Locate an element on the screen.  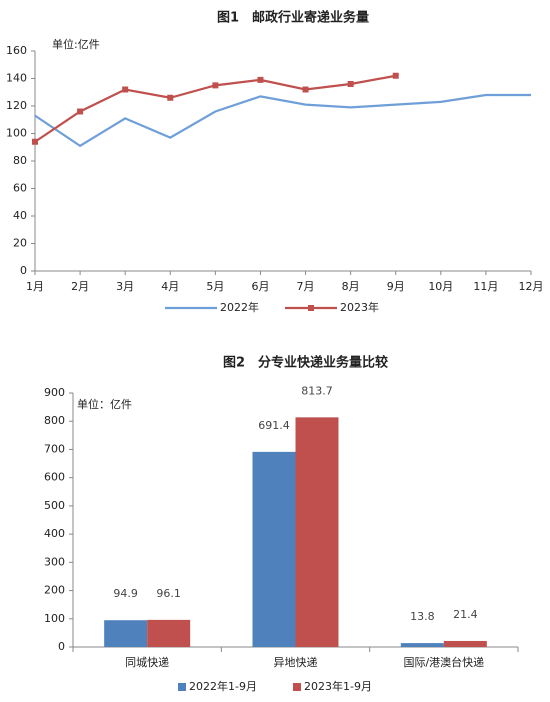
x-tick-label: 12月 is located at coordinates (531, 286).